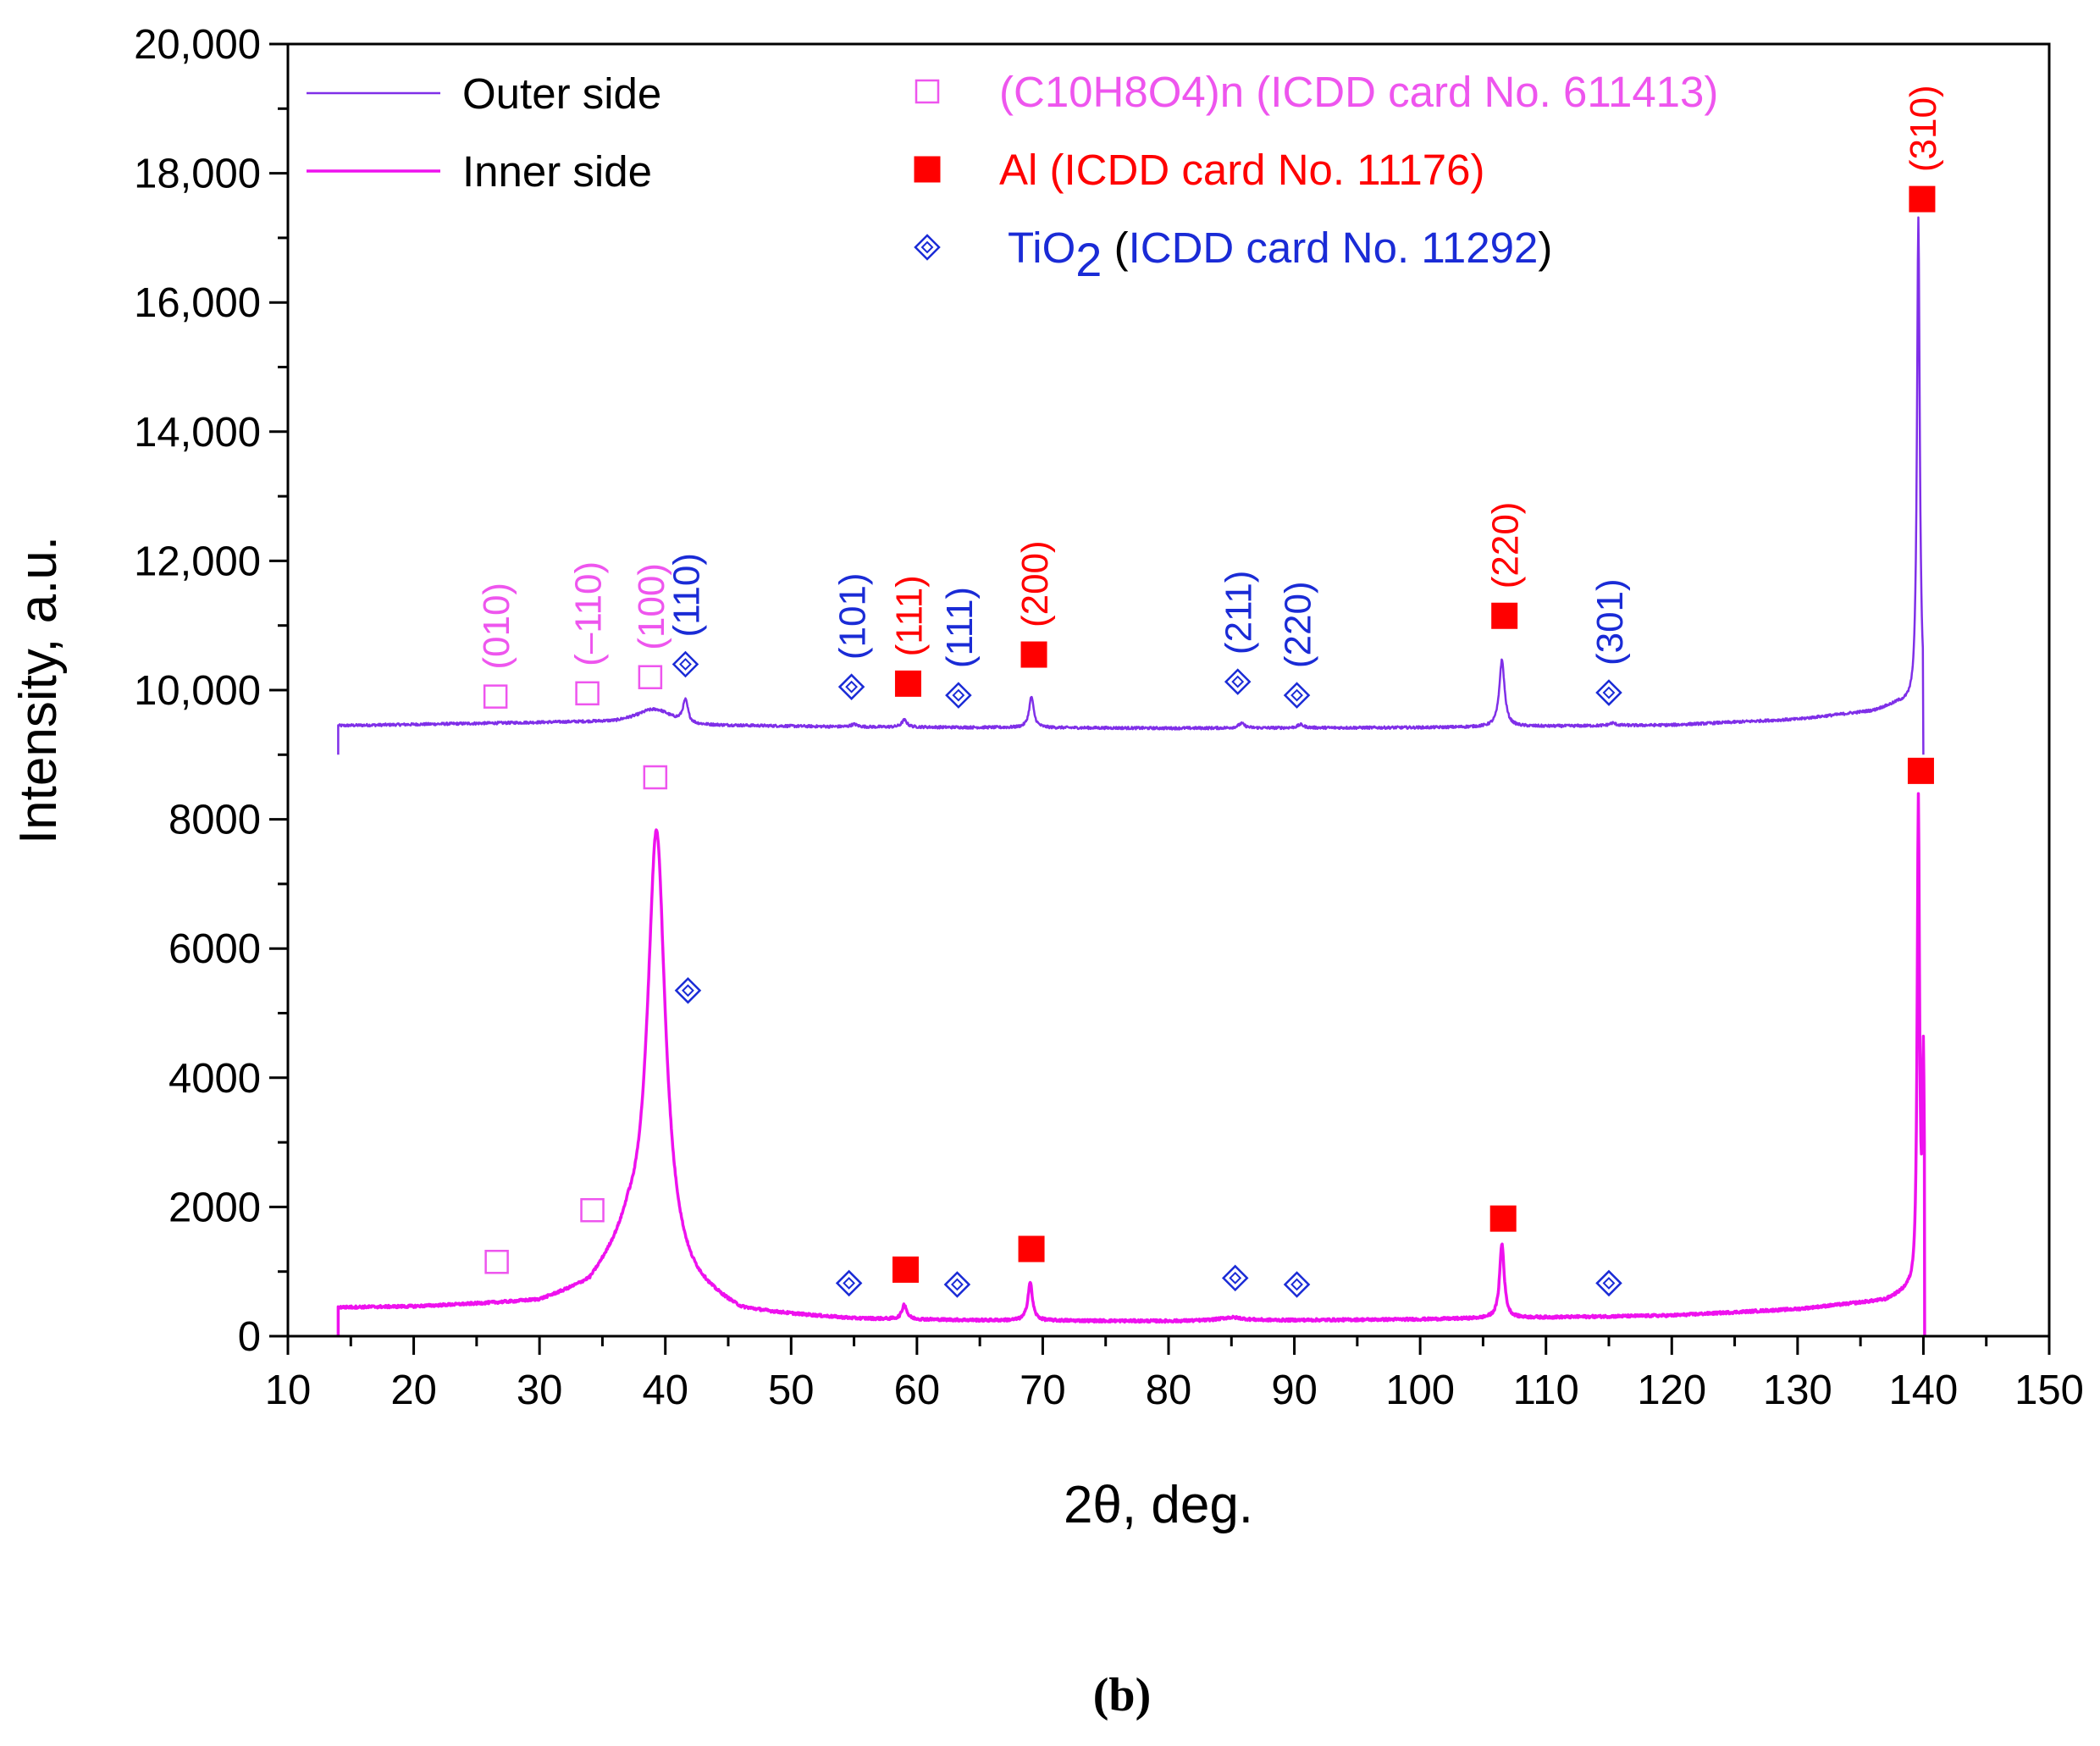 This screenshot has width=2100, height=1746. Describe the element at coordinates (197, 691) in the screenshot. I see `y-tick-label: 10,000` at that location.